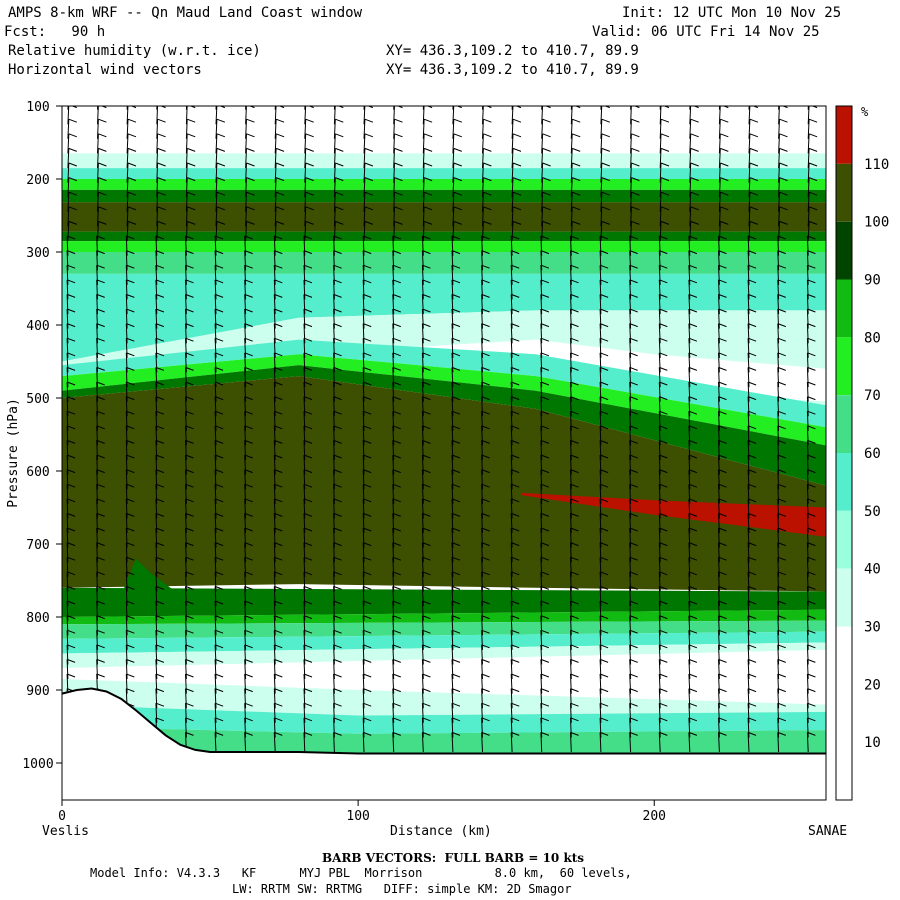  Describe the element at coordinates (37, 472) in the screenshot. I see `y-tick-label: 600` at that location.